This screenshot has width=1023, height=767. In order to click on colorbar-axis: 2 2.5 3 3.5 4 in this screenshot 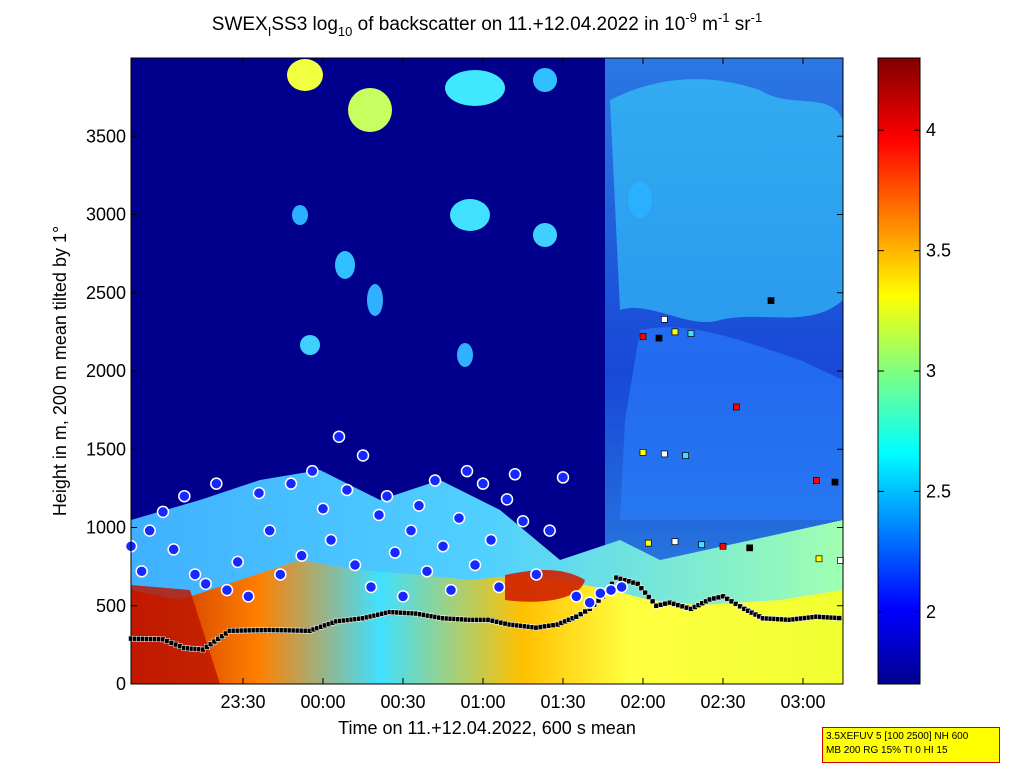, I will do `click(914, 371)`.